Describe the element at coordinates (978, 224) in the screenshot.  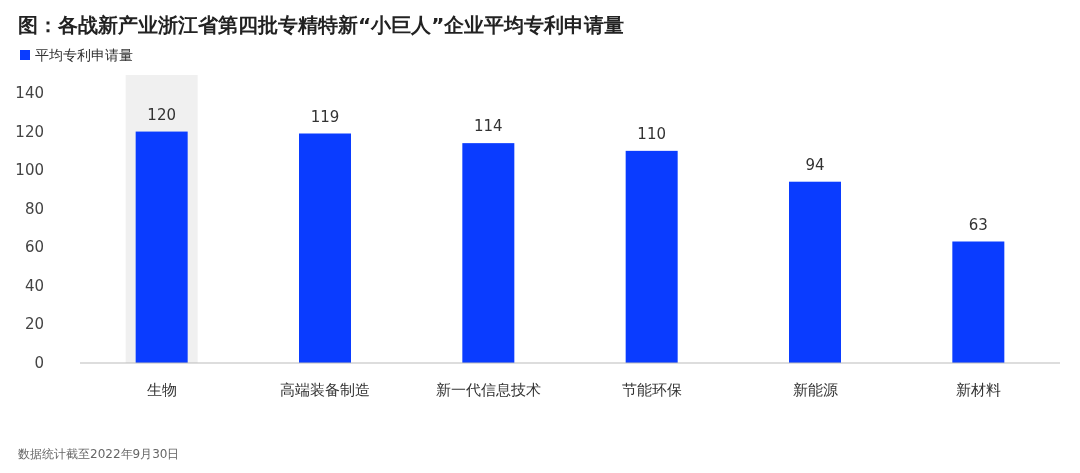
I see `data-label: 63` at that location.